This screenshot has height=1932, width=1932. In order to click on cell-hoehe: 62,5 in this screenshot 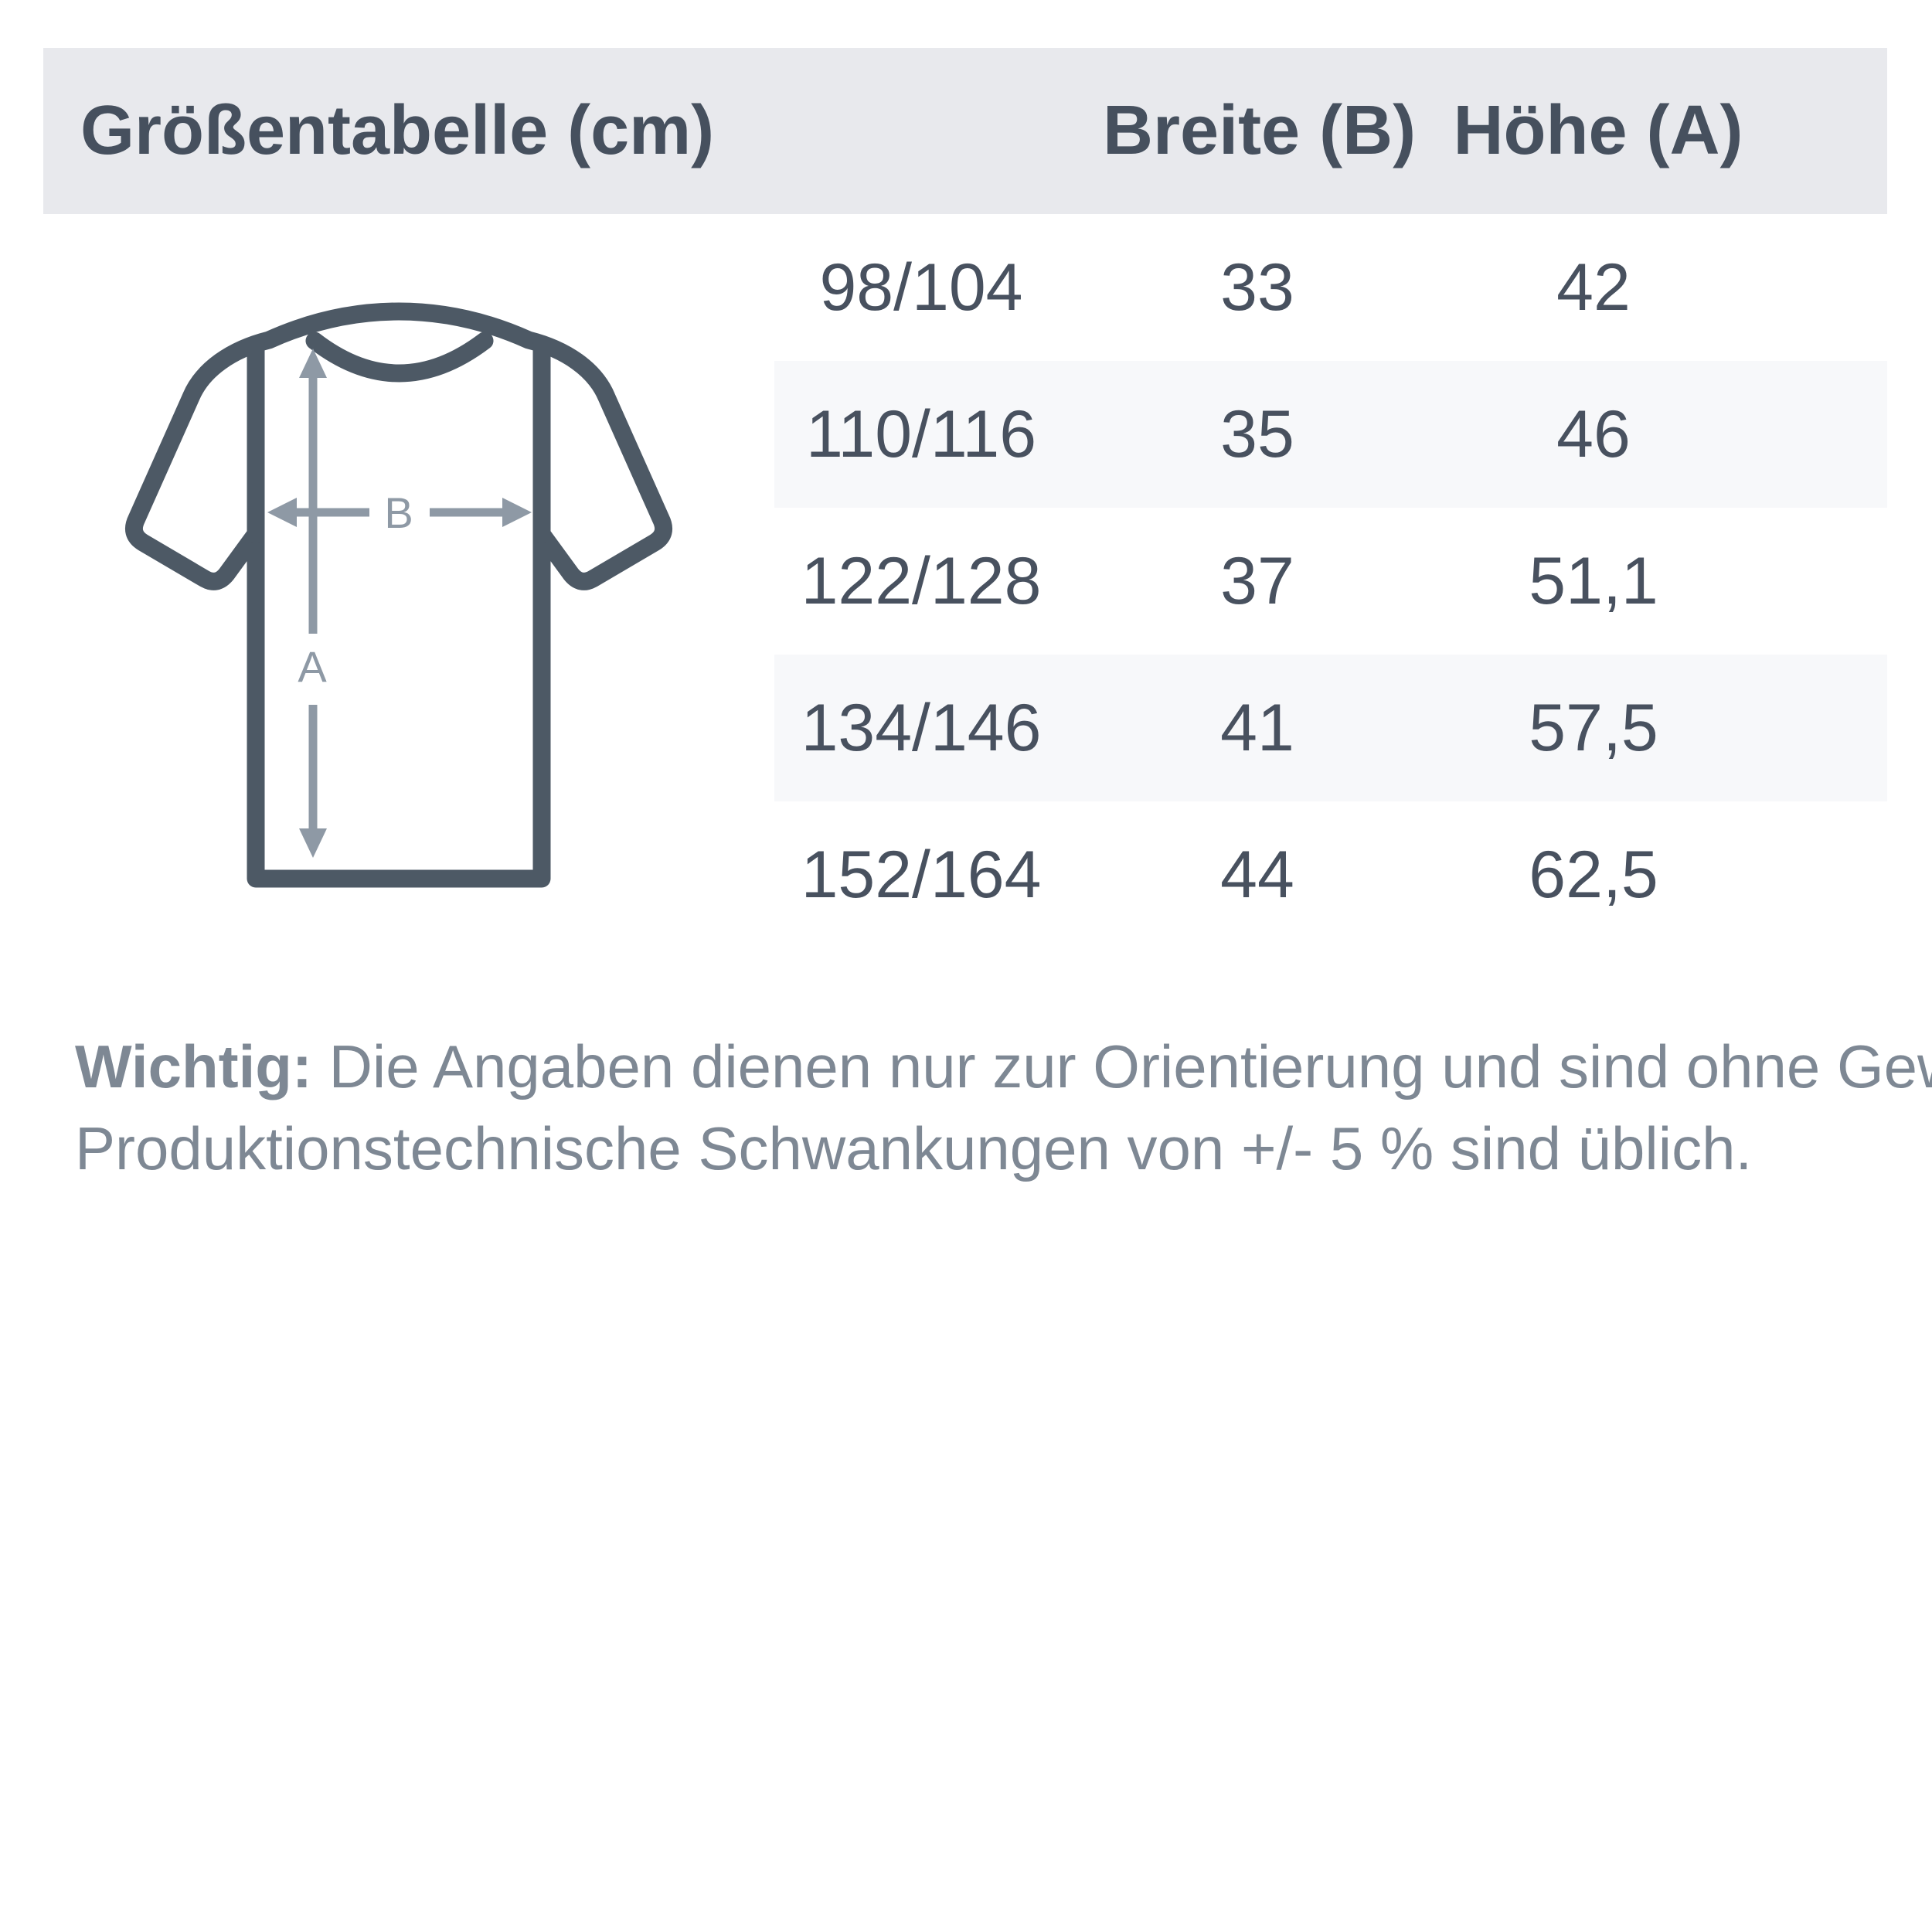, I will do `click(1594, 875)`.